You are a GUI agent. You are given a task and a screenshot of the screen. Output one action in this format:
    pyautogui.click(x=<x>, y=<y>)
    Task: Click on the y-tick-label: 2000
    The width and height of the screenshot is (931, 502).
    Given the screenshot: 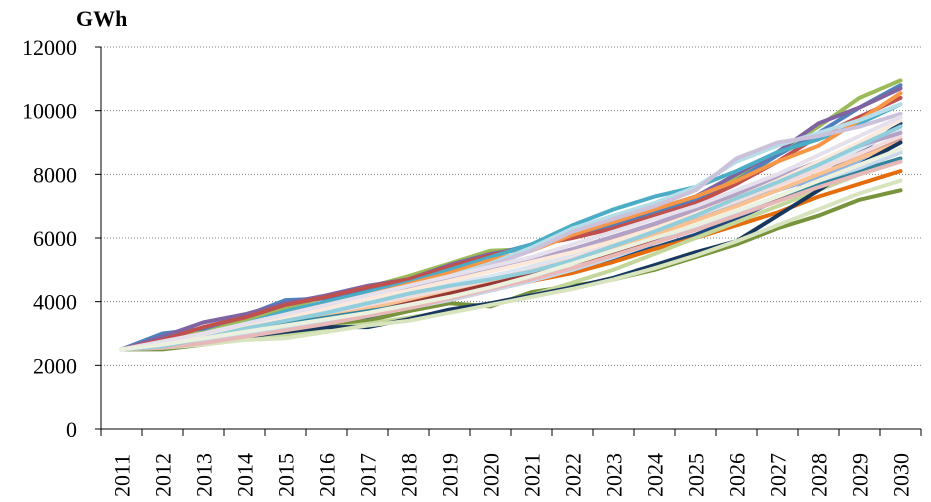 What is the action you would take?
    pyautogui.click(x=55, y=365)
    